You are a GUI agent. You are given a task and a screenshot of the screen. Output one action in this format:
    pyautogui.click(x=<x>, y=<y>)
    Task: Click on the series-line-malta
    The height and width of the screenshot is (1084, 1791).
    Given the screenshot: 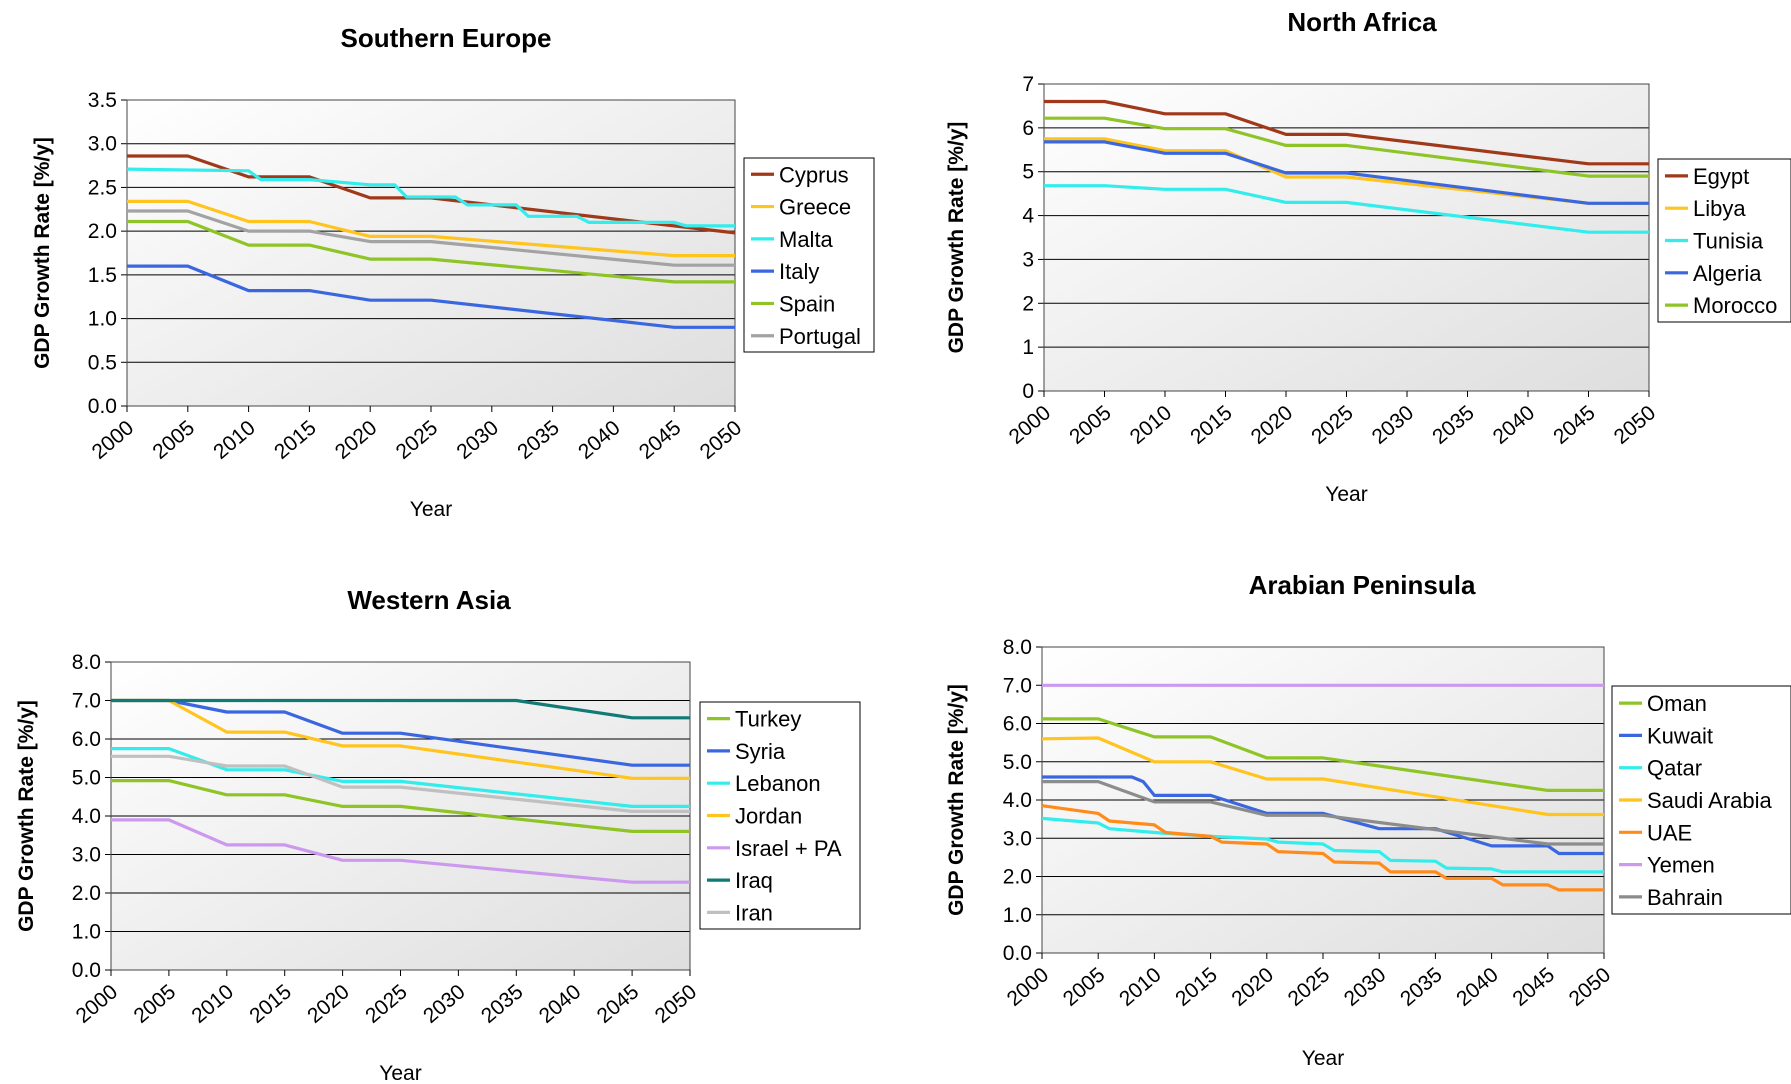 What is the action you would take?
    pyautogui.click(x=430, y=197)
    